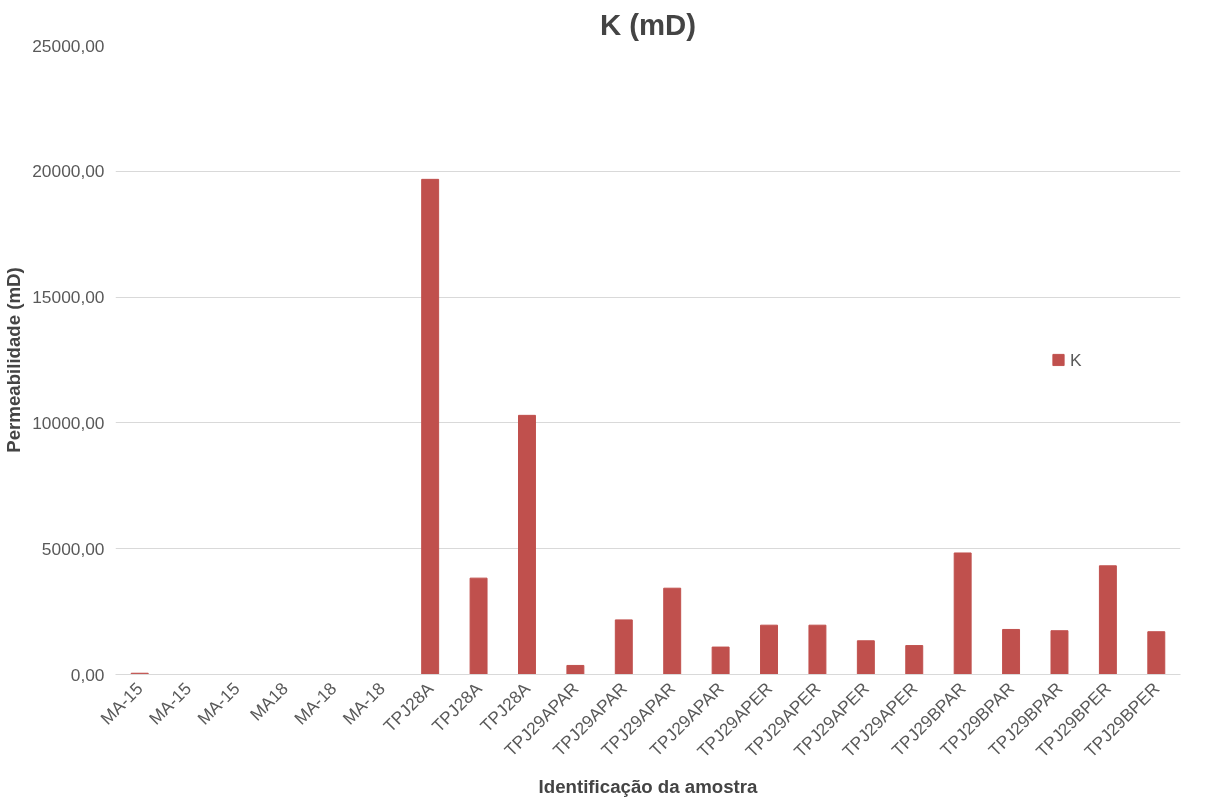 This screenshot has width=1206, height=809. What do you see at coordinates (648, 787) in the screenshot?
I see `x-axis-title: Identificação da amostra` at bounding box center [648, 787].